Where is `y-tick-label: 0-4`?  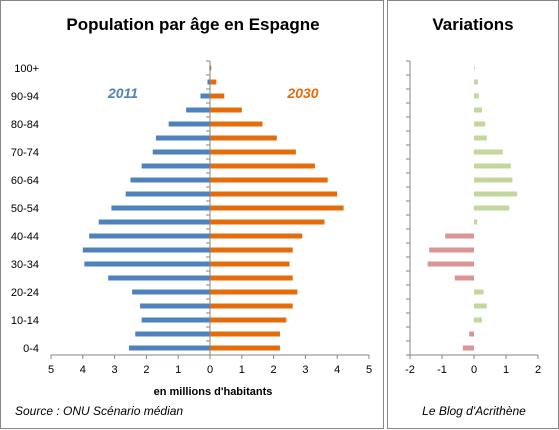
y-tick-label: 0-4 is located at coordinates (31, 349).